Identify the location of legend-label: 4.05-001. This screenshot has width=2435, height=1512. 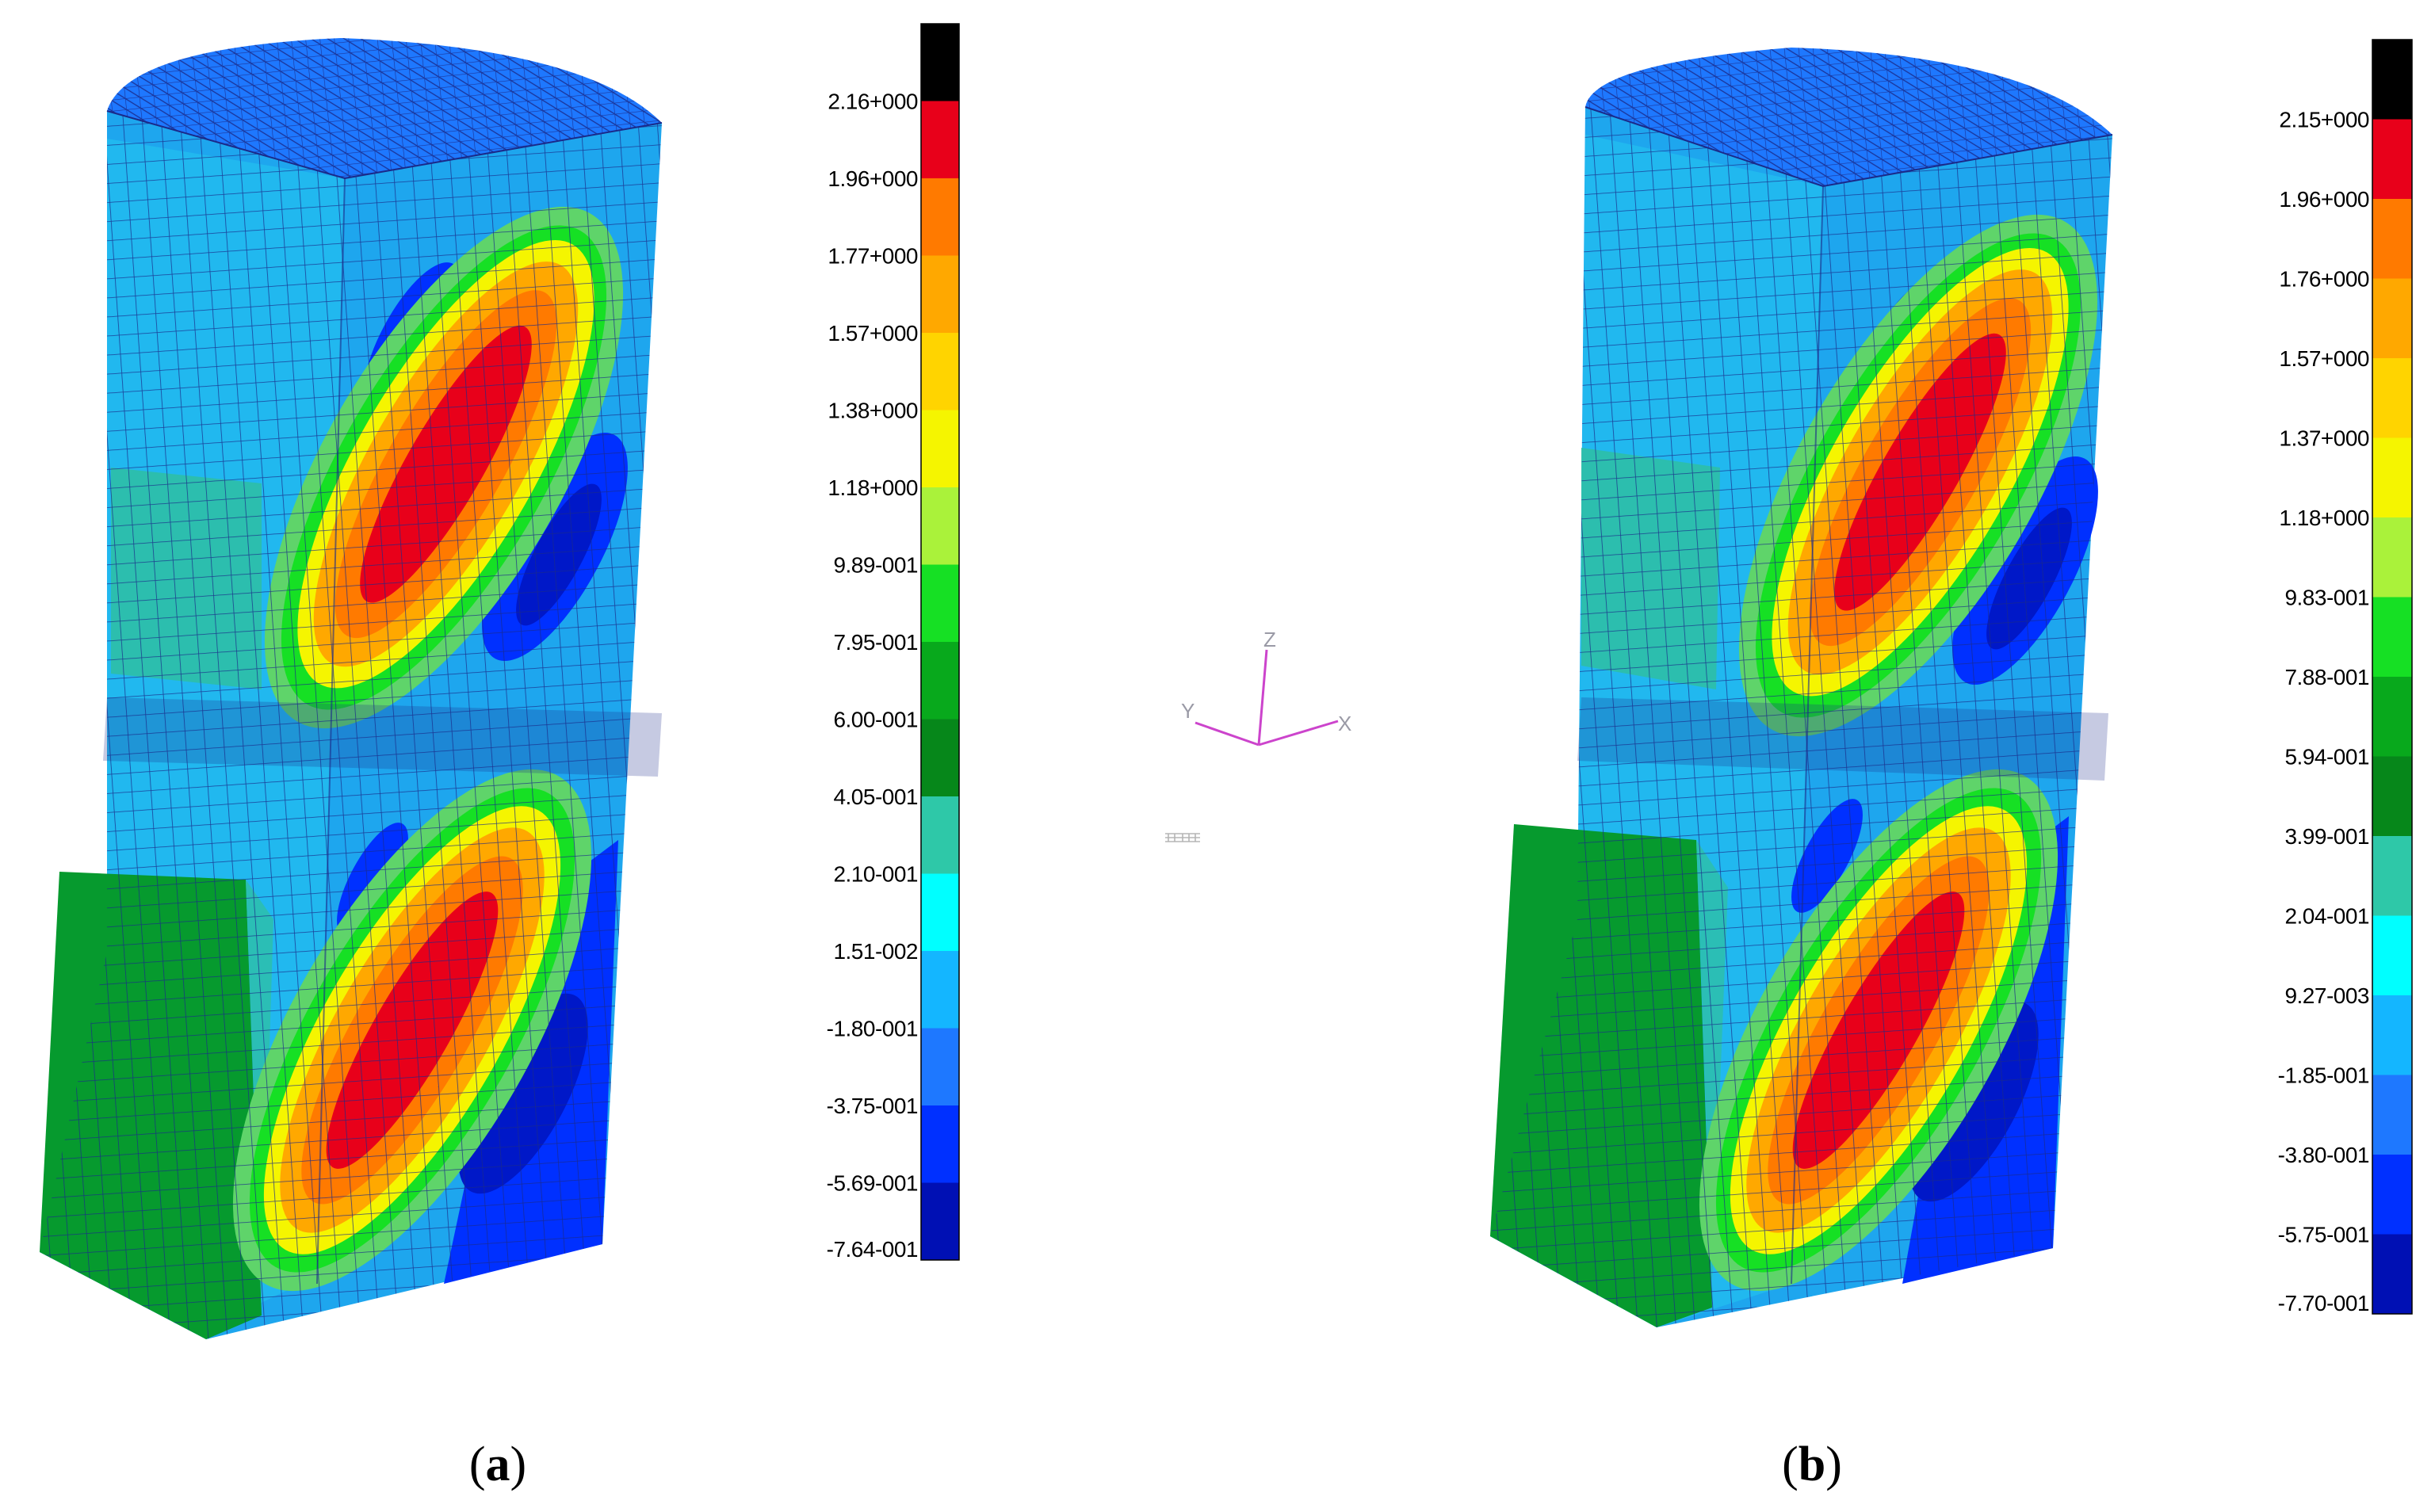
(876, 797).